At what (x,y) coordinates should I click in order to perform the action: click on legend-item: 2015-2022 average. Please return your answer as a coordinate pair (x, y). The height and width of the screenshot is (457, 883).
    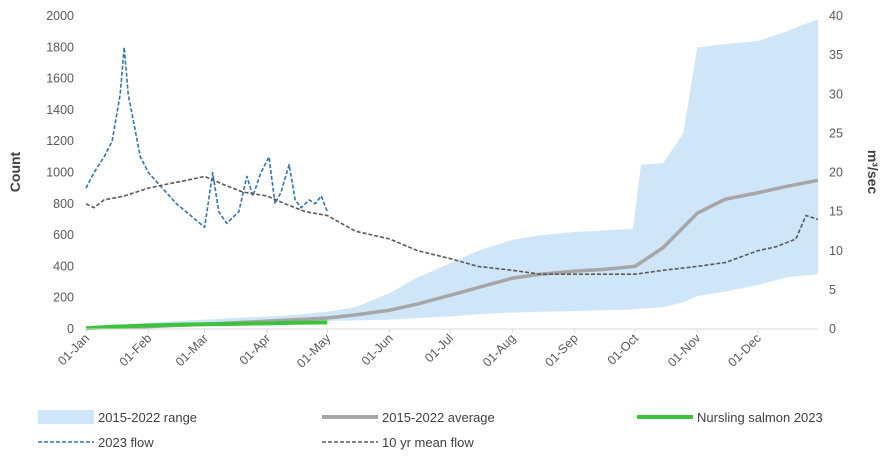
    Looking at the image, I should click on (408, 417).